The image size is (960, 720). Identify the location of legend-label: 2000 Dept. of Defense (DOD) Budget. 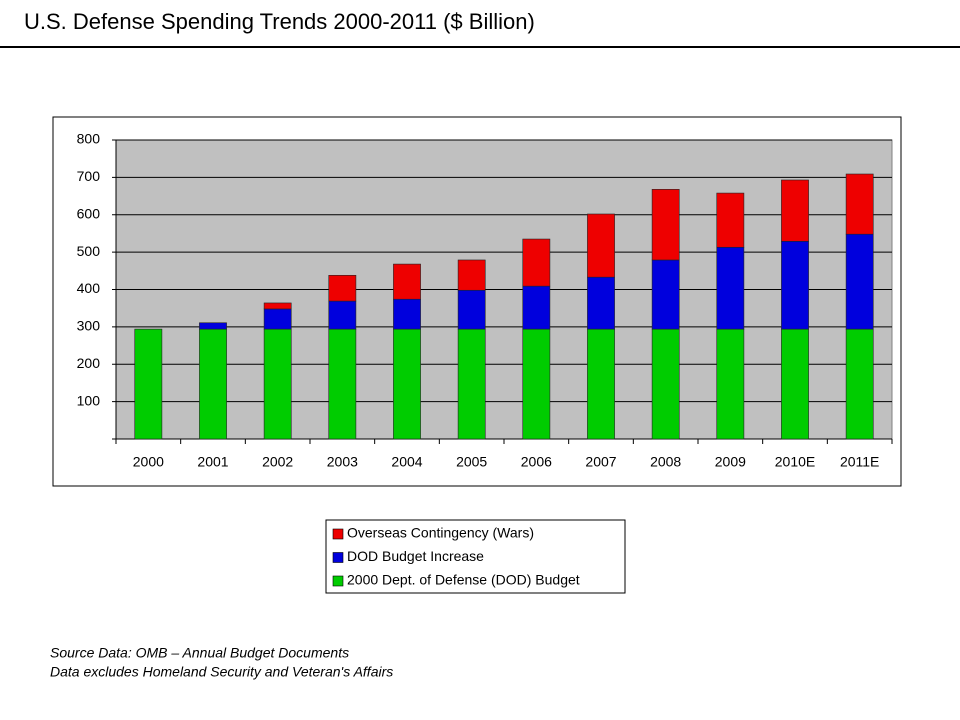
(463, 580).